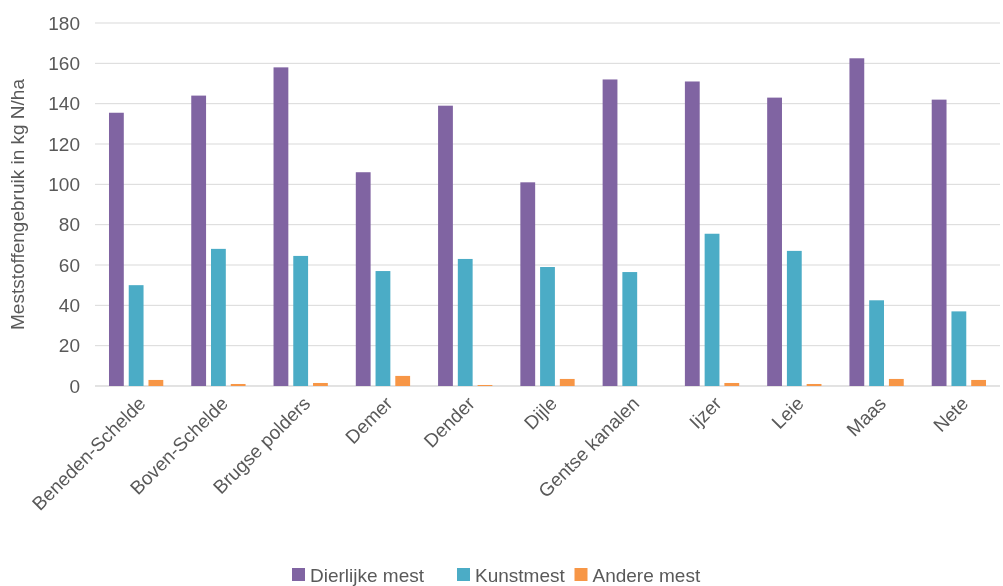  Describe the element at coordinates (64, 63) in the screenshot. I see `y-tick-label: 160` at that location.